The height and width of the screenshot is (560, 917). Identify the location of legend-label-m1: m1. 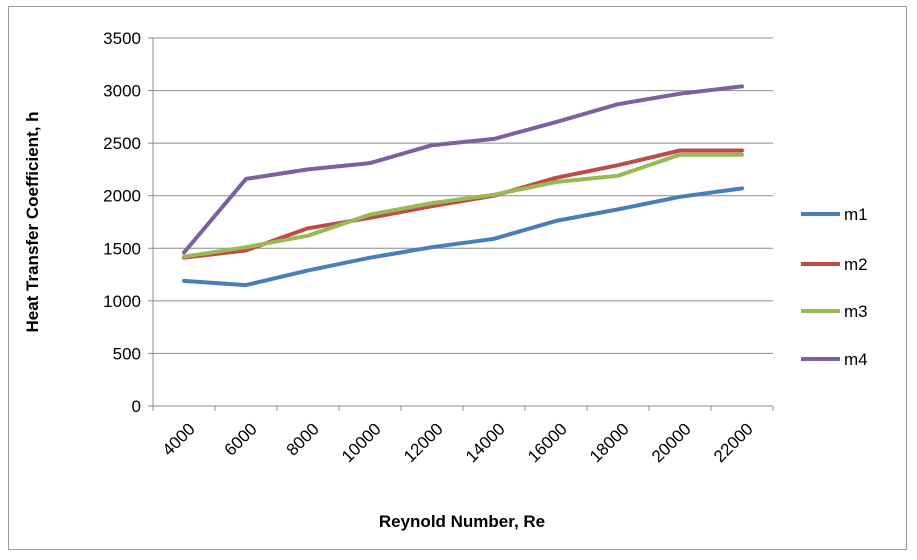
(856, 214).